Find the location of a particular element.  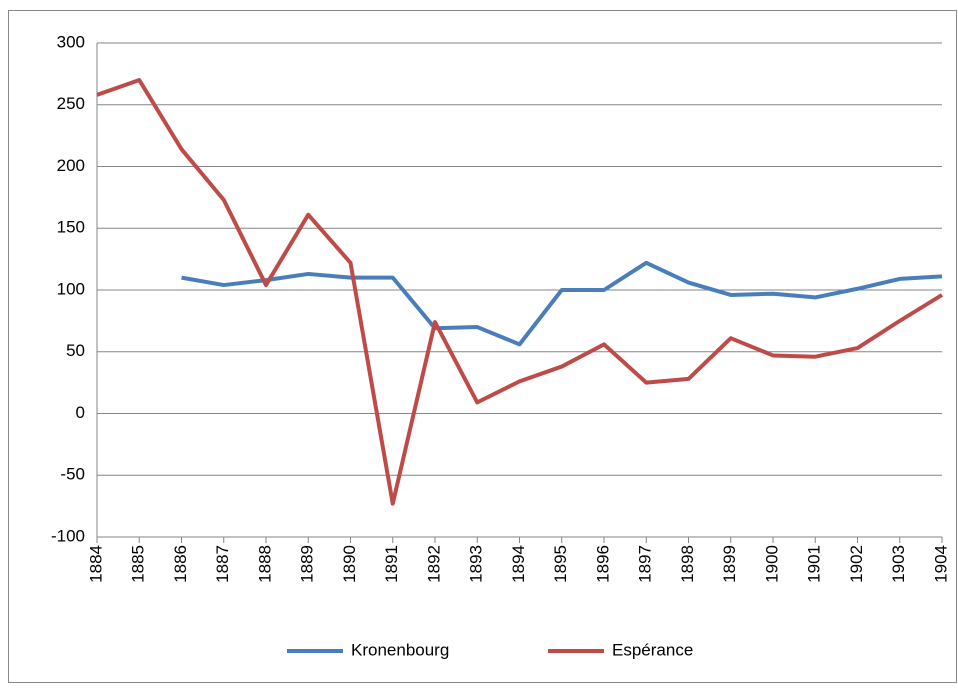

series-line is located at coordinates (562, 303).